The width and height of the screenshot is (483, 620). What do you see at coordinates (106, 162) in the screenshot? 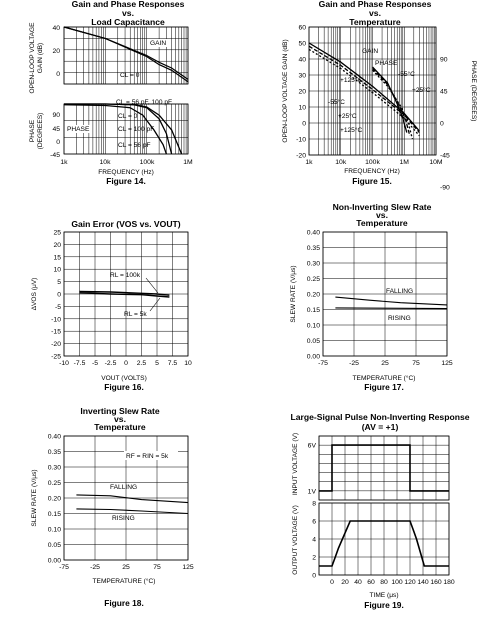
I see `fig14-xtick-10k: 10k` at bounding box center [106, 162].